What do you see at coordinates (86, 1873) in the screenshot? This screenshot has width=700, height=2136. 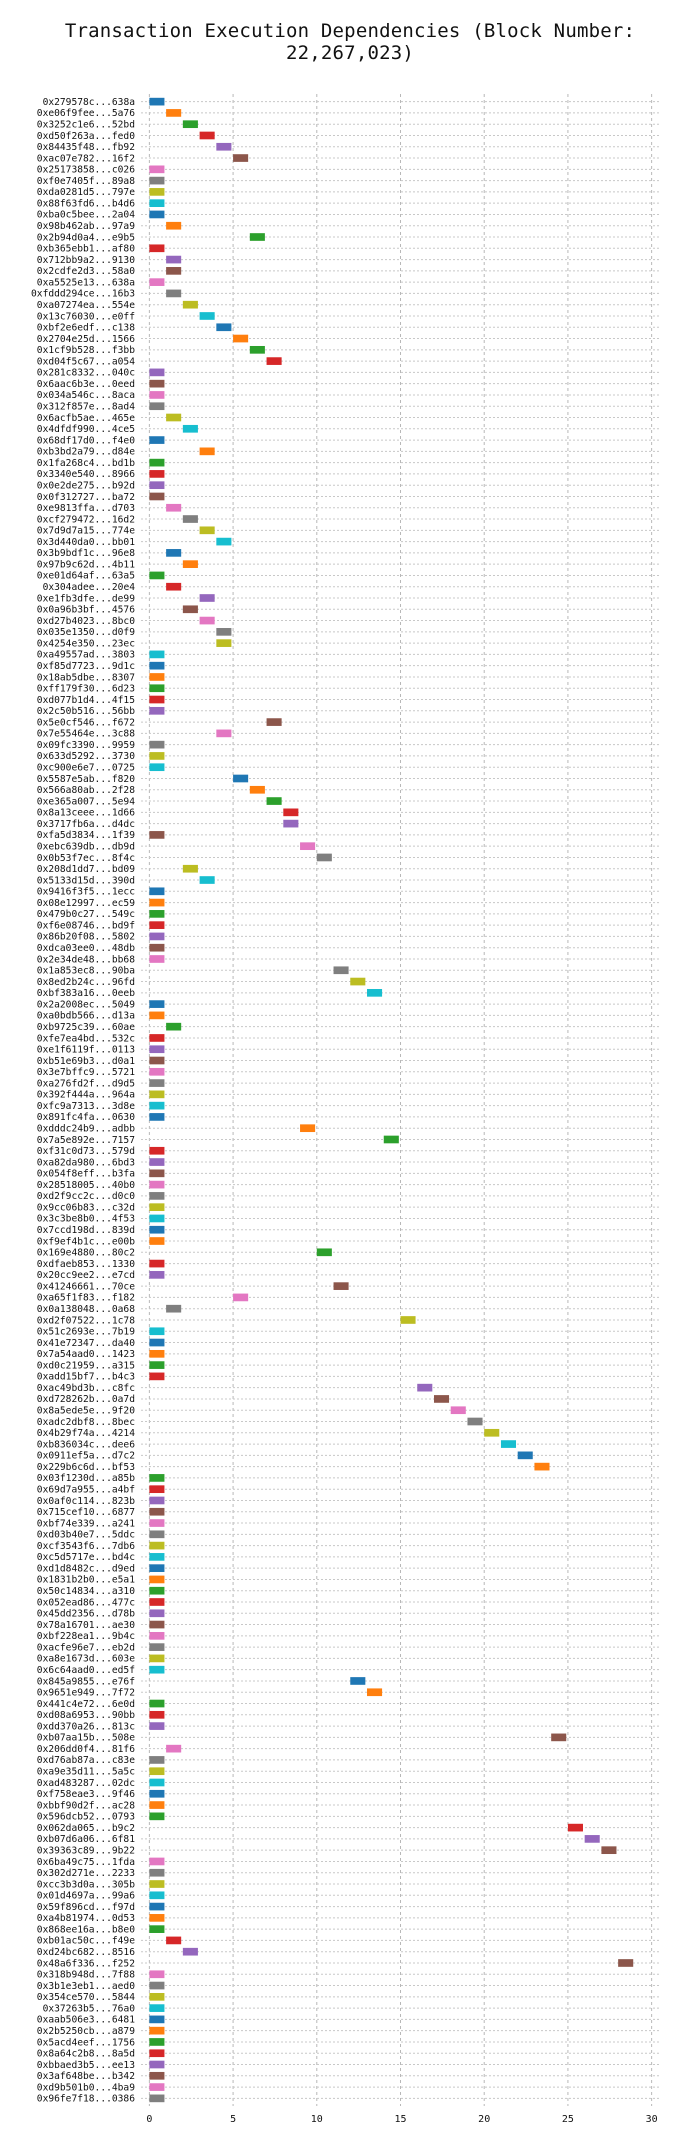 I see `y-tick-label: 0x302d271e...2233` at bounding box center [86, 1873].